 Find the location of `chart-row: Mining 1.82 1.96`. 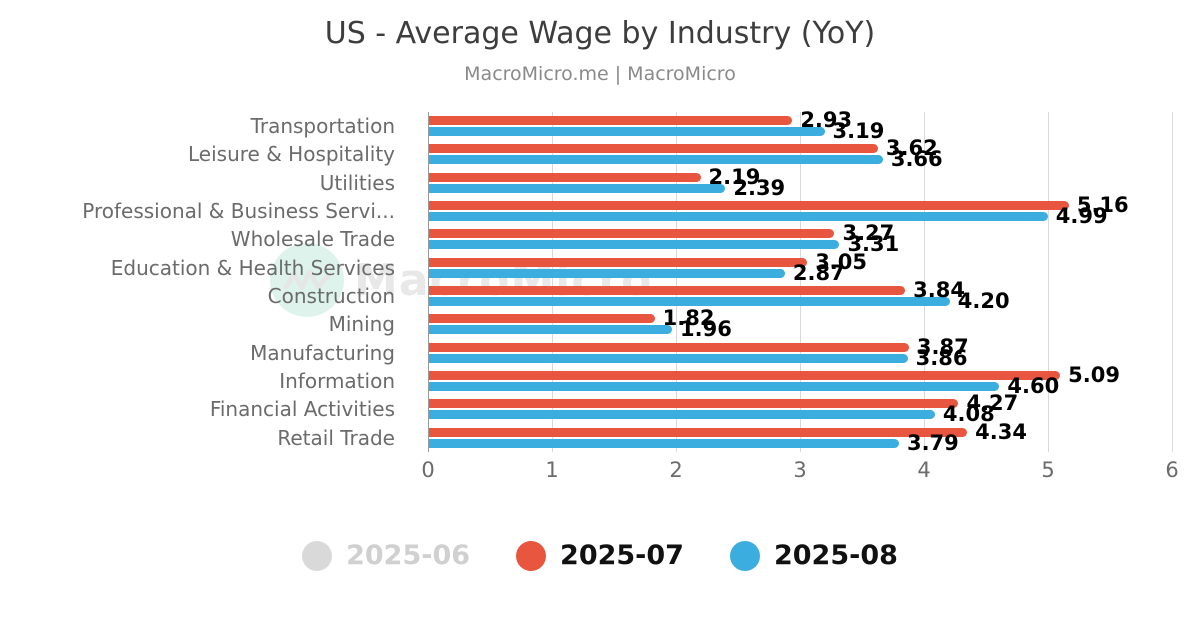

chart-row: Mining 1.82 1.96 is located at coordinates (750, 324).